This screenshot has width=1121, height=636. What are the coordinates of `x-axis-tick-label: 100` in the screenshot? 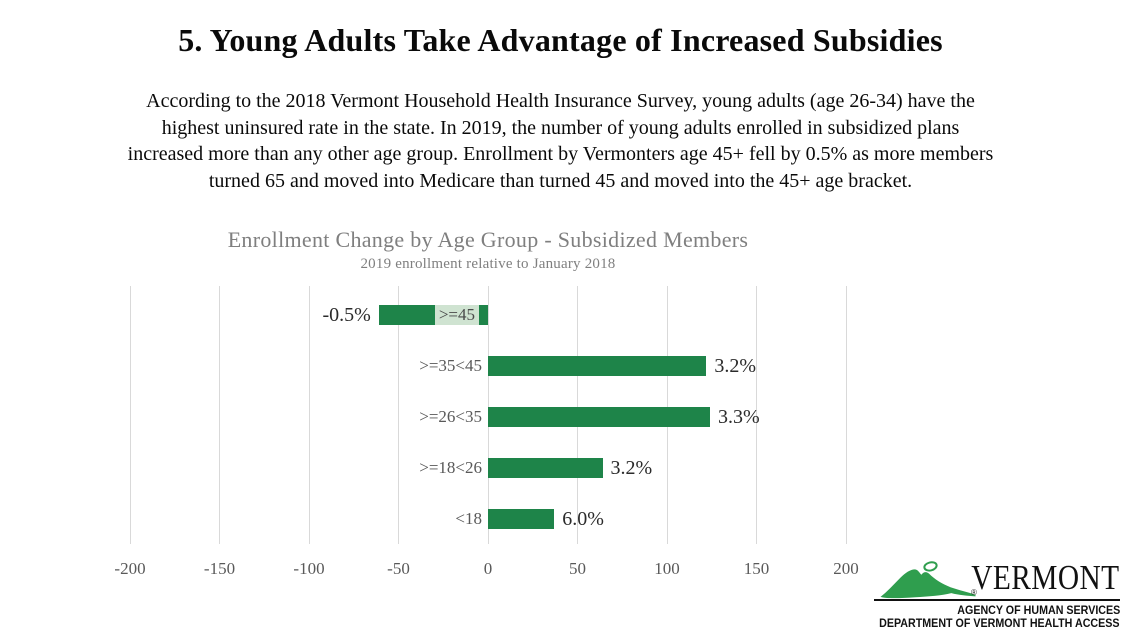 It's located at (667, 568).